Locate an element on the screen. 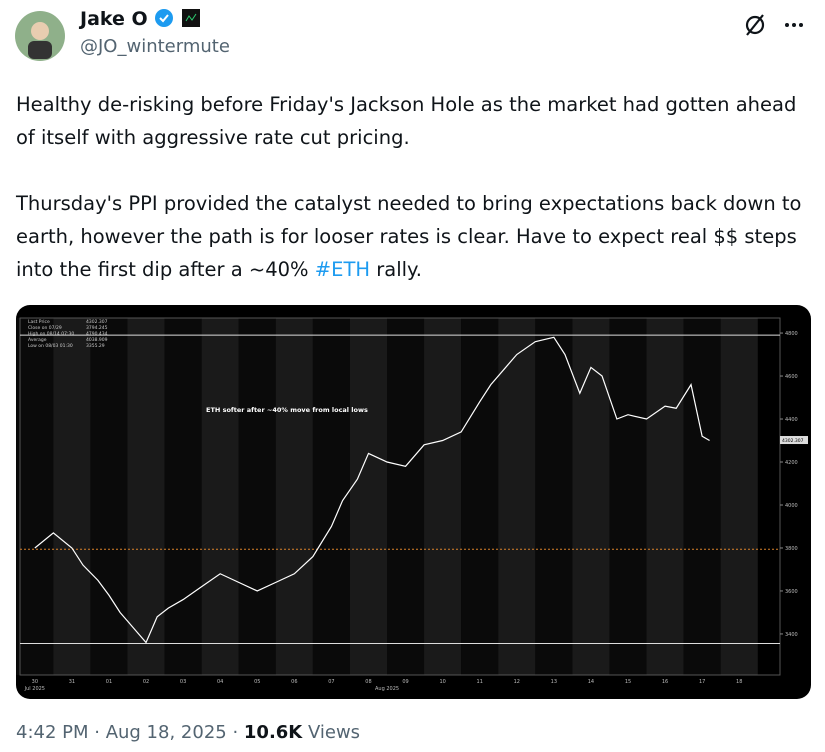  x-tick-label: 31 is located at coordinates (72, 682).